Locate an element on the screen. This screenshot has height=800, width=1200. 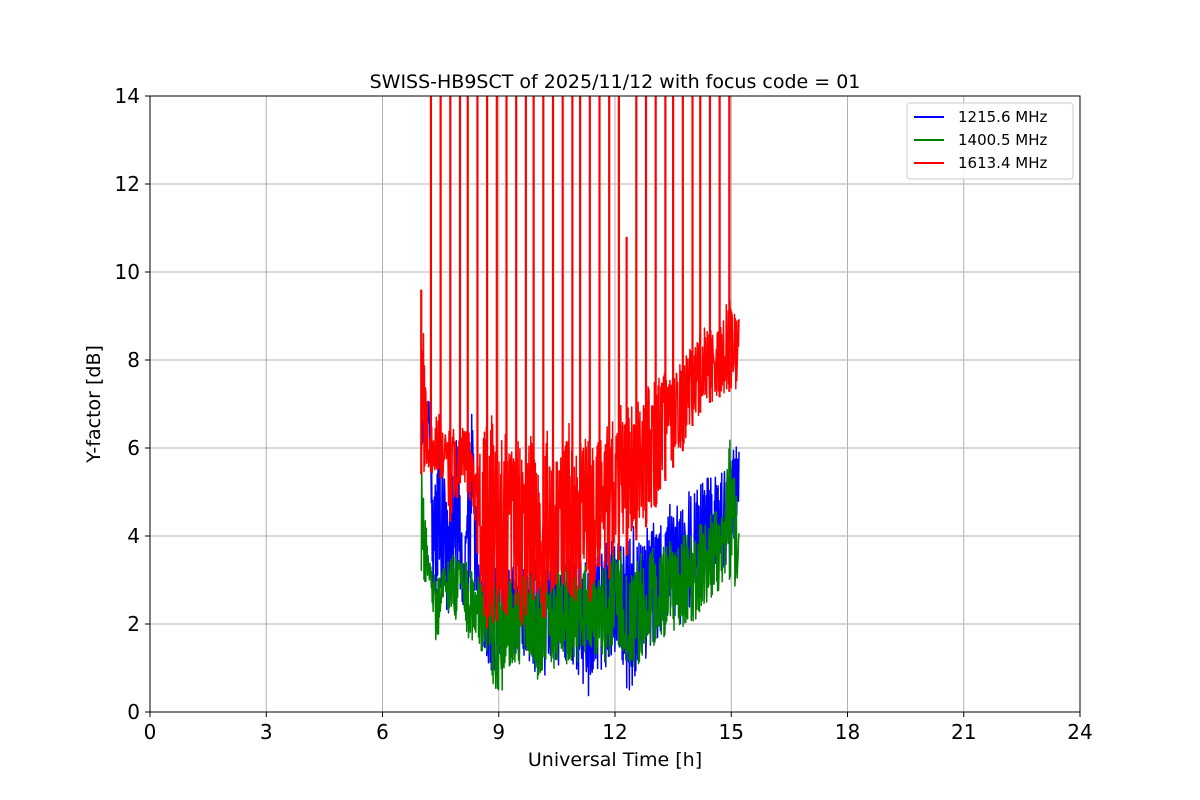
x-tick-label: 18 is located at coordinates (847, 732).